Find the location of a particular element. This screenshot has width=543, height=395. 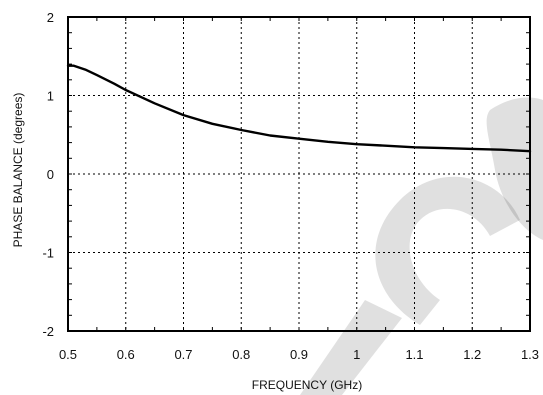

y-axis-title: PHASE BALANCE (degrees) is located at coordinates (18, 170).